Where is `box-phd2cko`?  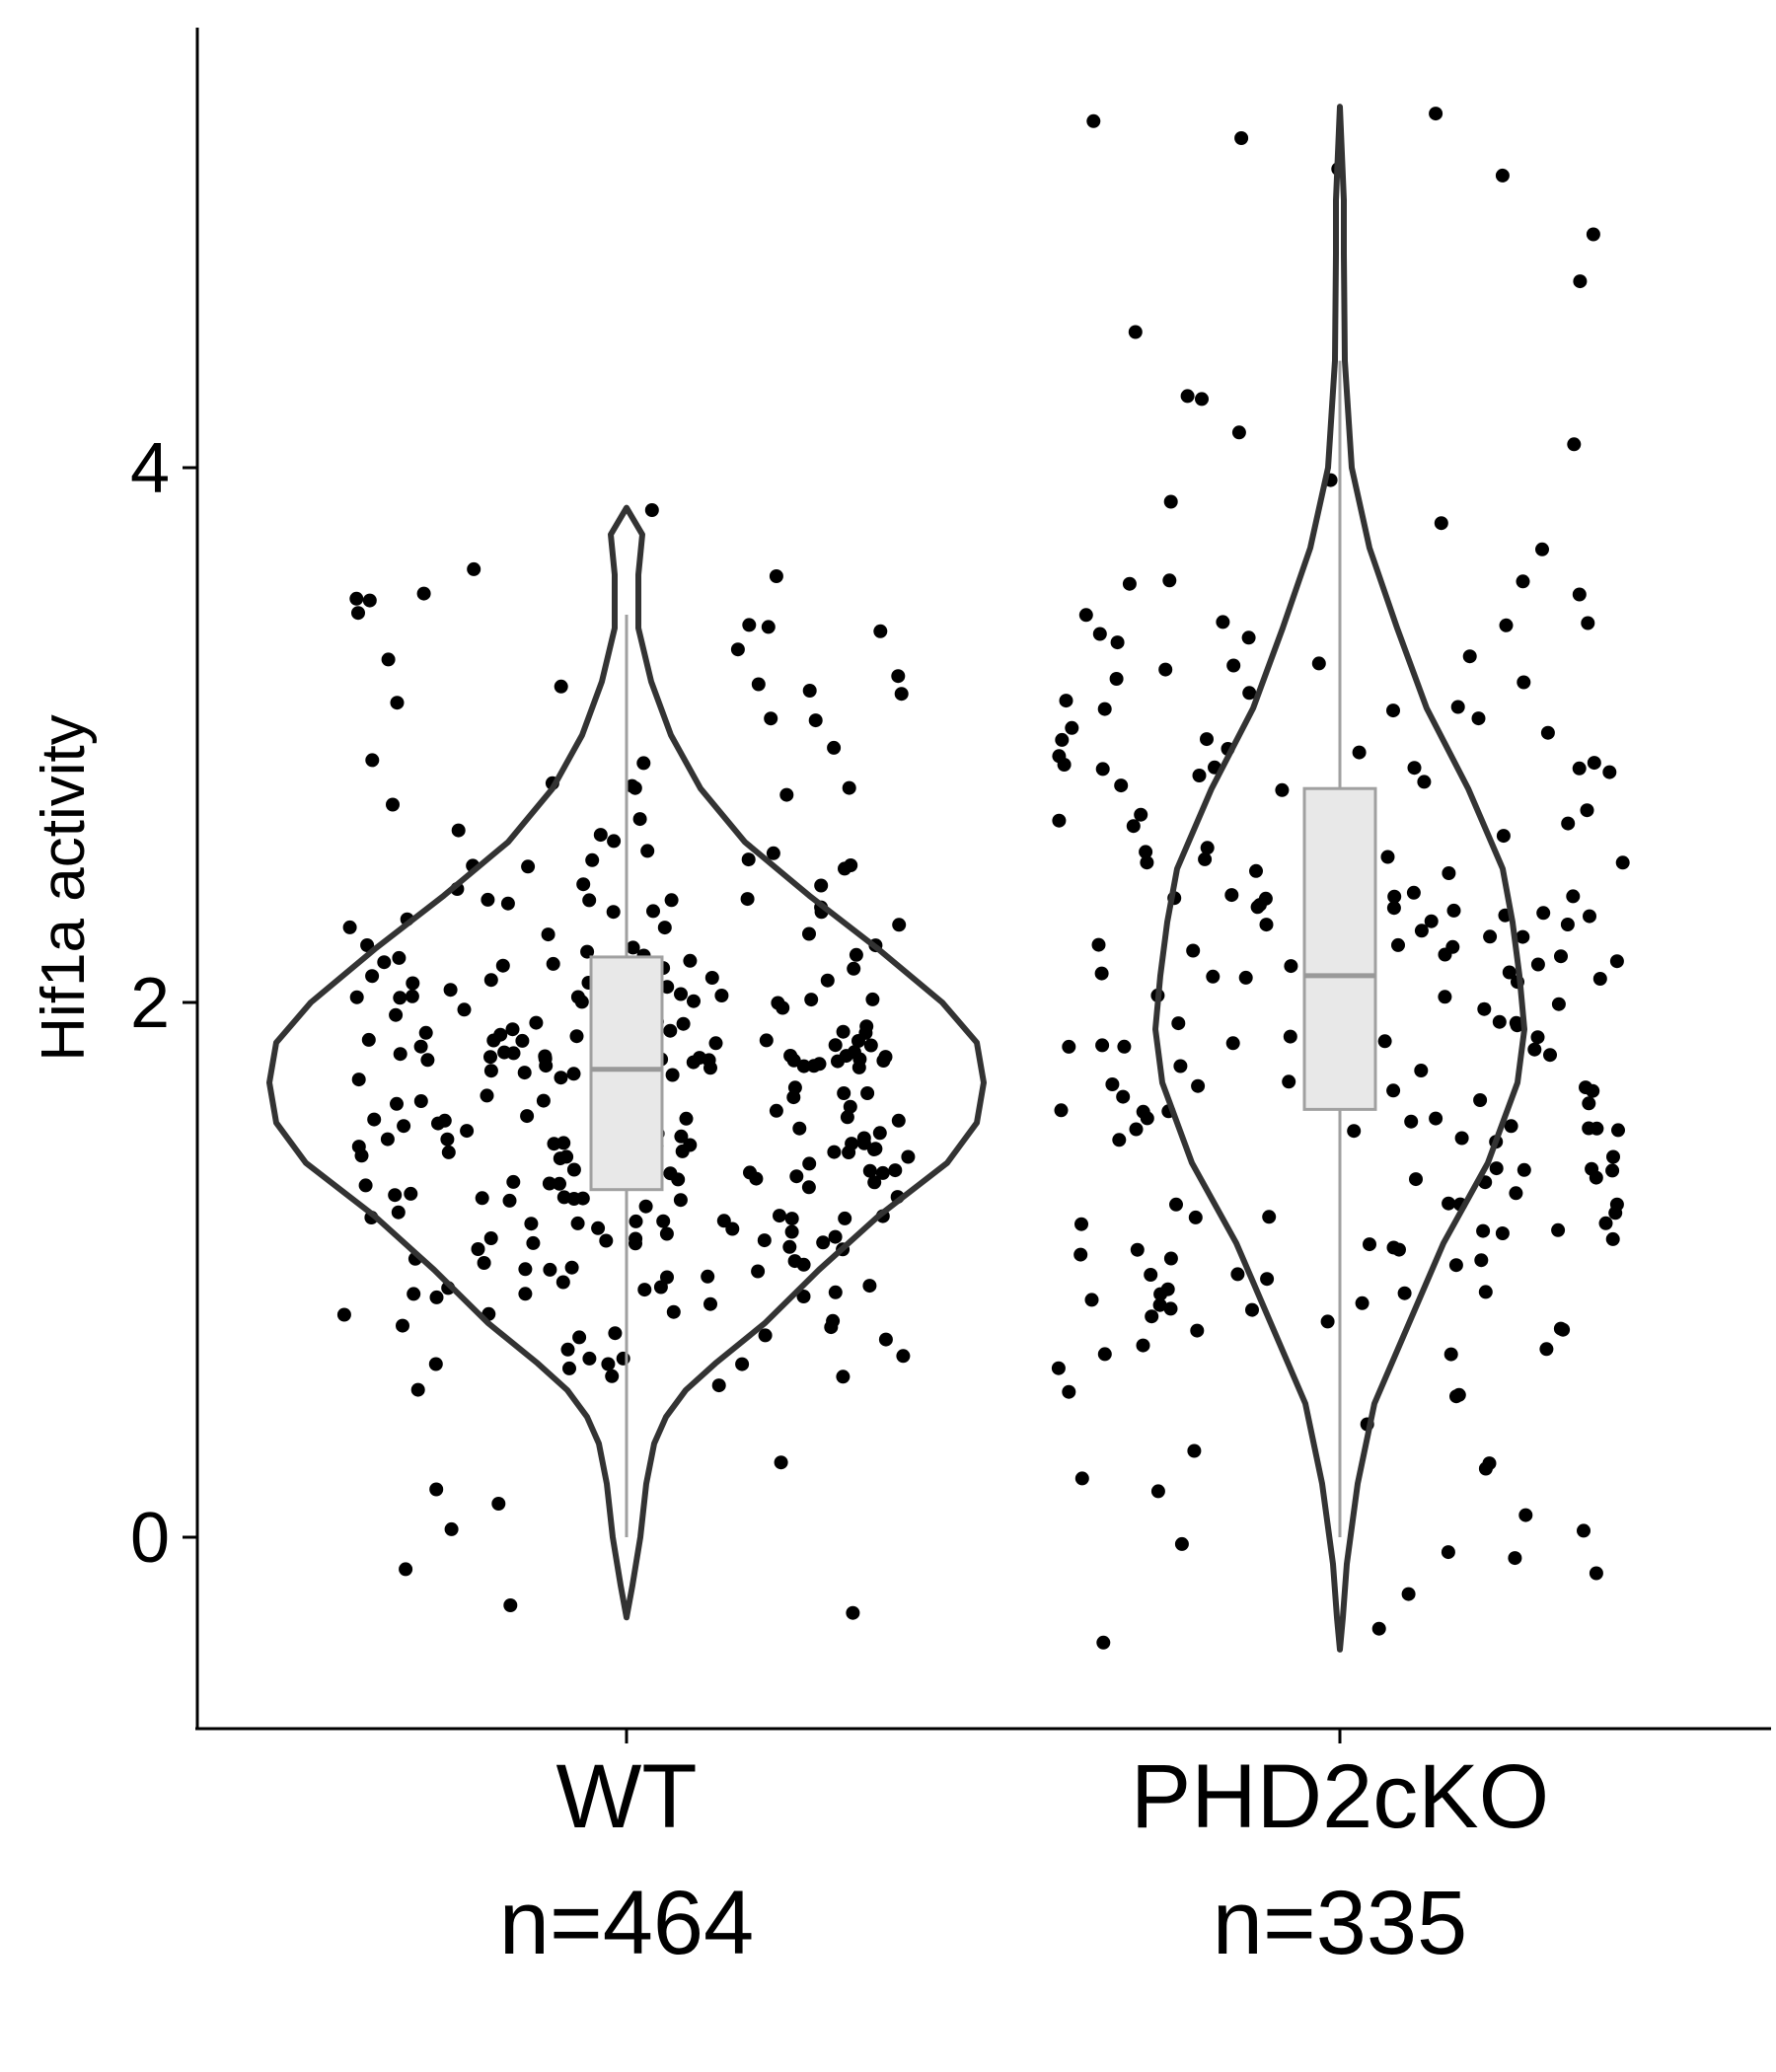
box-phd2cko is located at coordinates (1340, 949).